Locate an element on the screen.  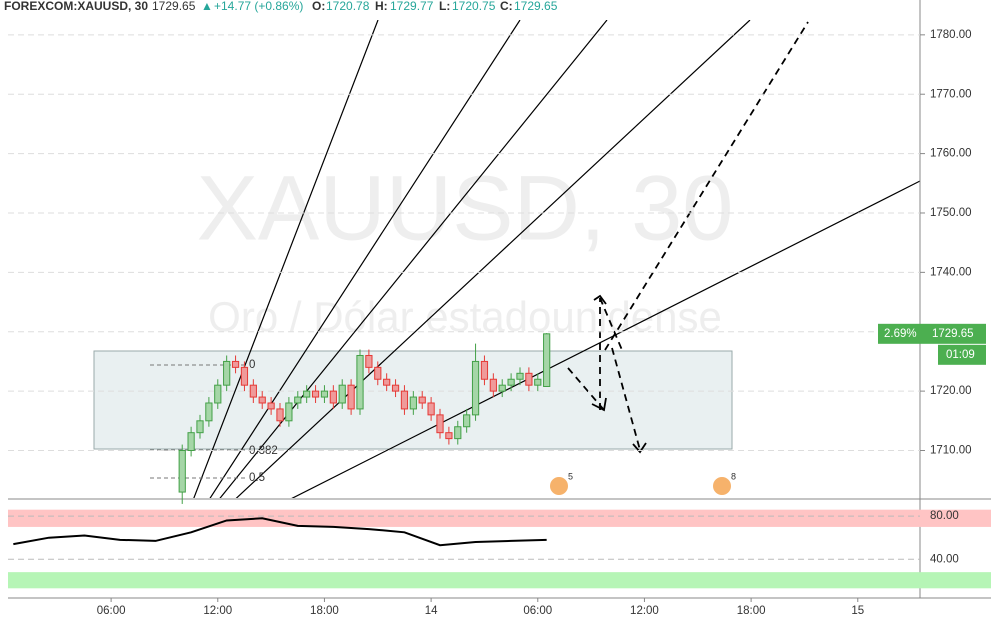
countdown: 01:09 is located at coordinates (960, 355).